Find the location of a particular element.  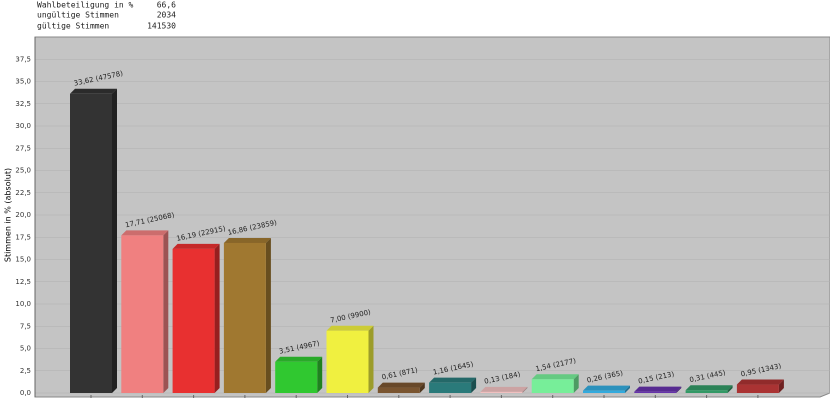

y-tick-label: 25,0 is located at coordinates (23, 171).